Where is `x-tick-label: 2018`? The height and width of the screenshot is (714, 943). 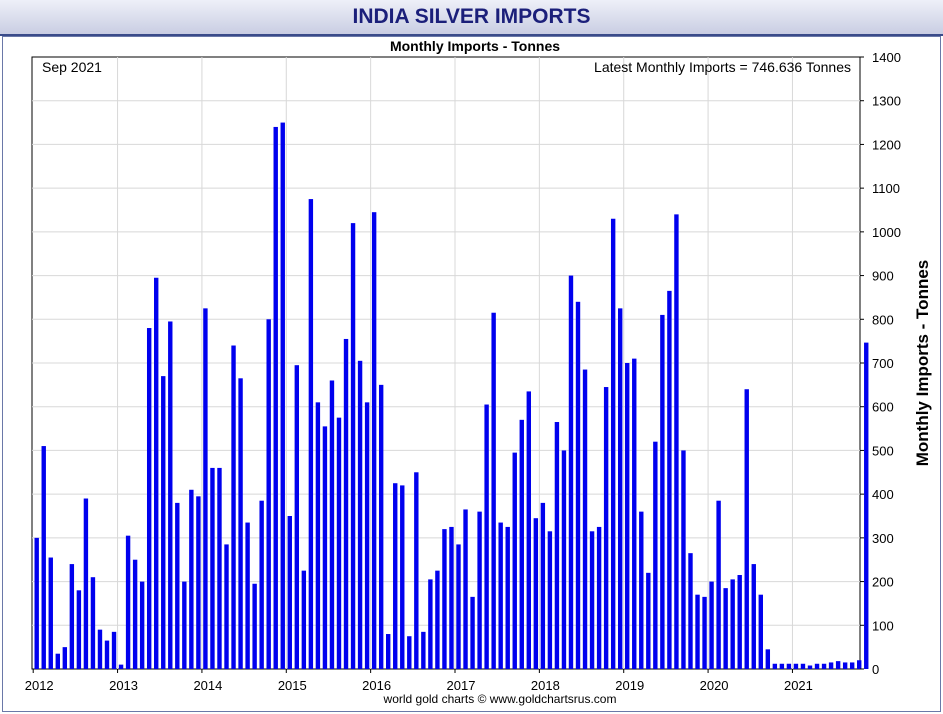
x-tick-label: 2018 is located at coordinates (545, 685).